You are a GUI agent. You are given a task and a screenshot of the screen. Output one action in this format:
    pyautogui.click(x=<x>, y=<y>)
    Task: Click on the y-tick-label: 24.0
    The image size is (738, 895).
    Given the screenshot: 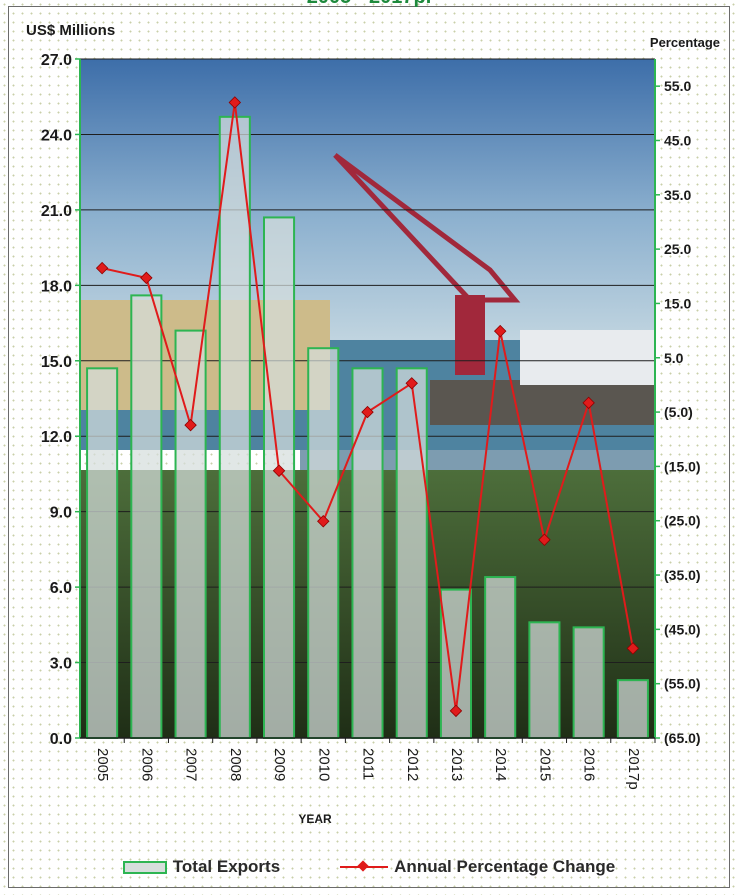 What is the action you would take?
    pyautogui.click(x=56, y=135)
    